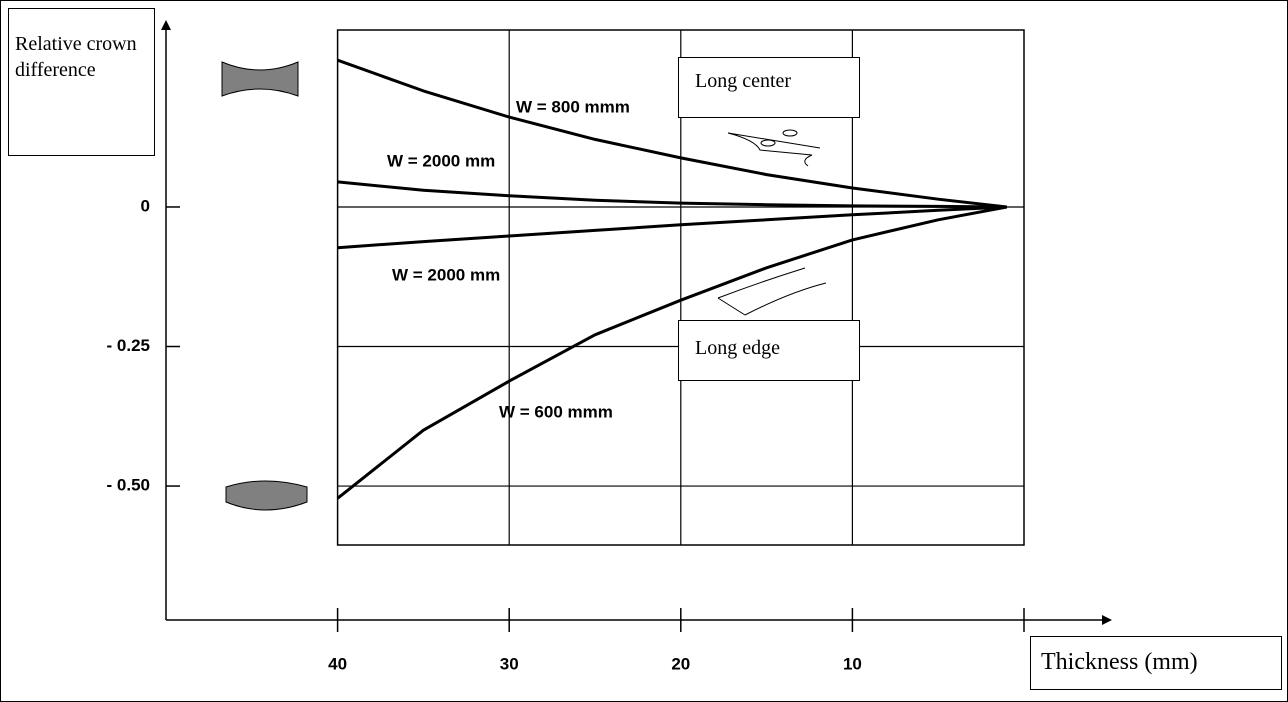 The width and height of the screenshot is (1288, 702). Describe the element at coordinates (573, 106) in the screenshot. I see `series-label: W = 800 mmm` at that location.